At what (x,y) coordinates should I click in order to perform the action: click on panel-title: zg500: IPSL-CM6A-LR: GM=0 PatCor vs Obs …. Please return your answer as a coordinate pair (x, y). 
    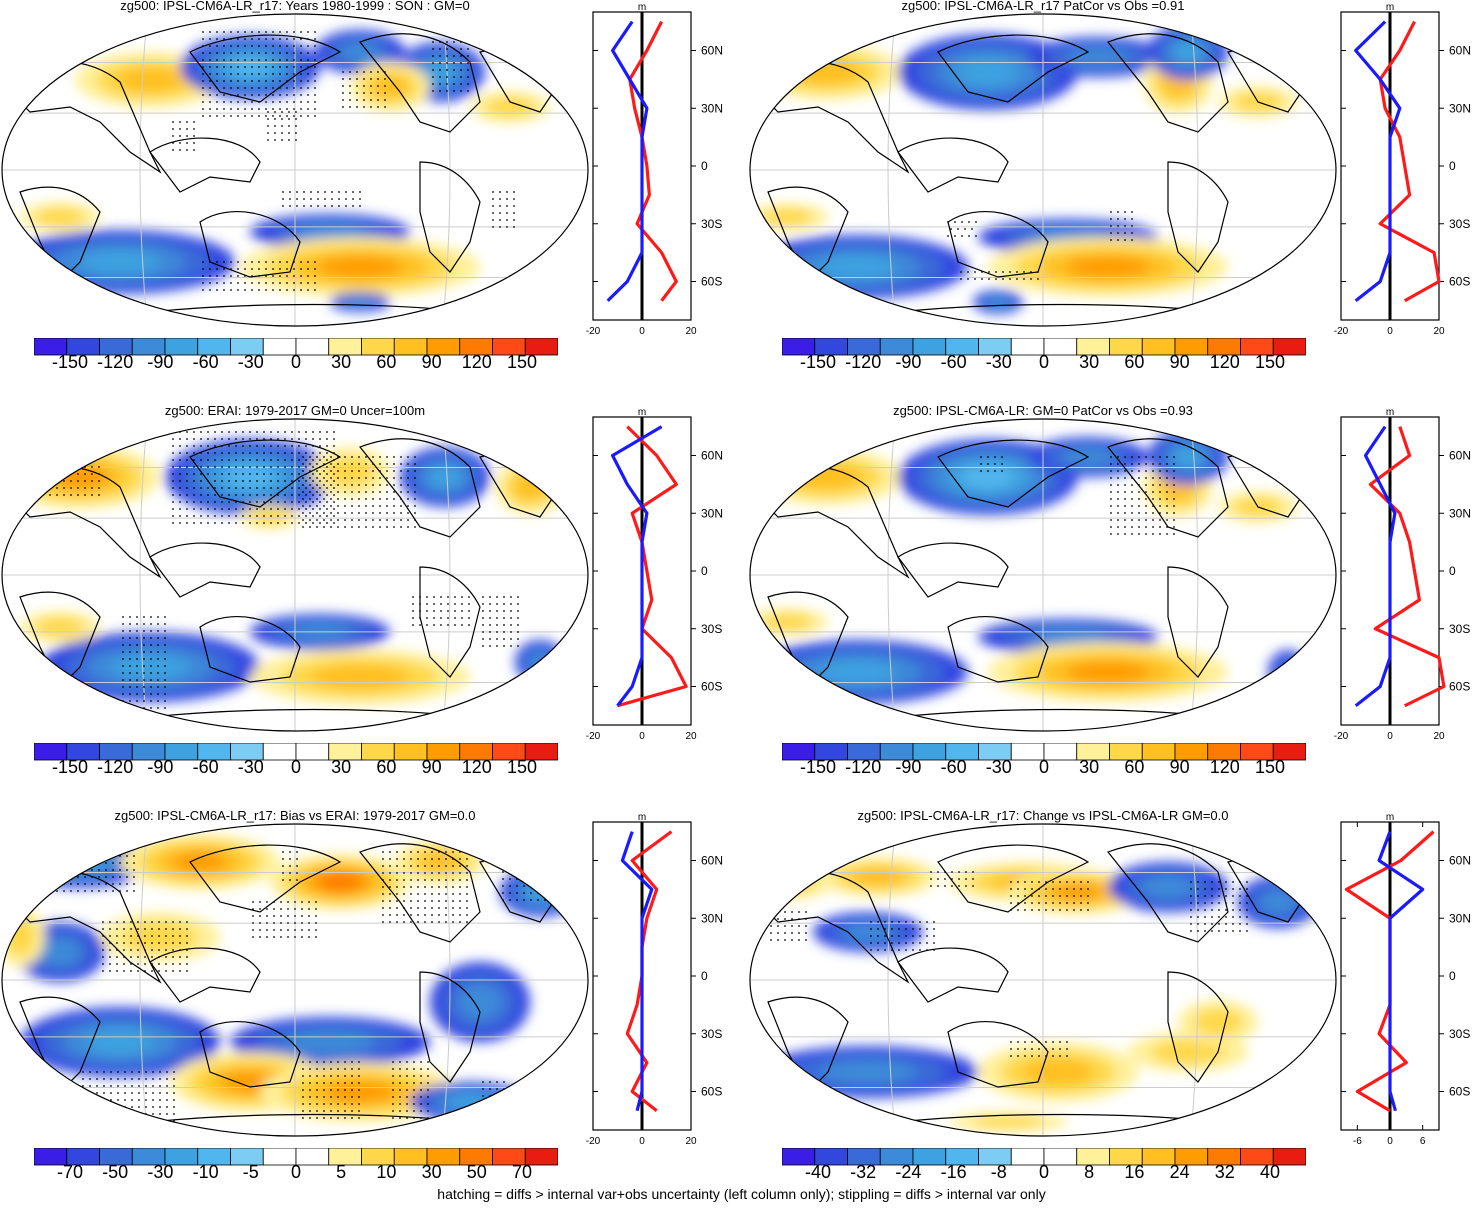
    Looking at the image, I should click on (1043, 410).